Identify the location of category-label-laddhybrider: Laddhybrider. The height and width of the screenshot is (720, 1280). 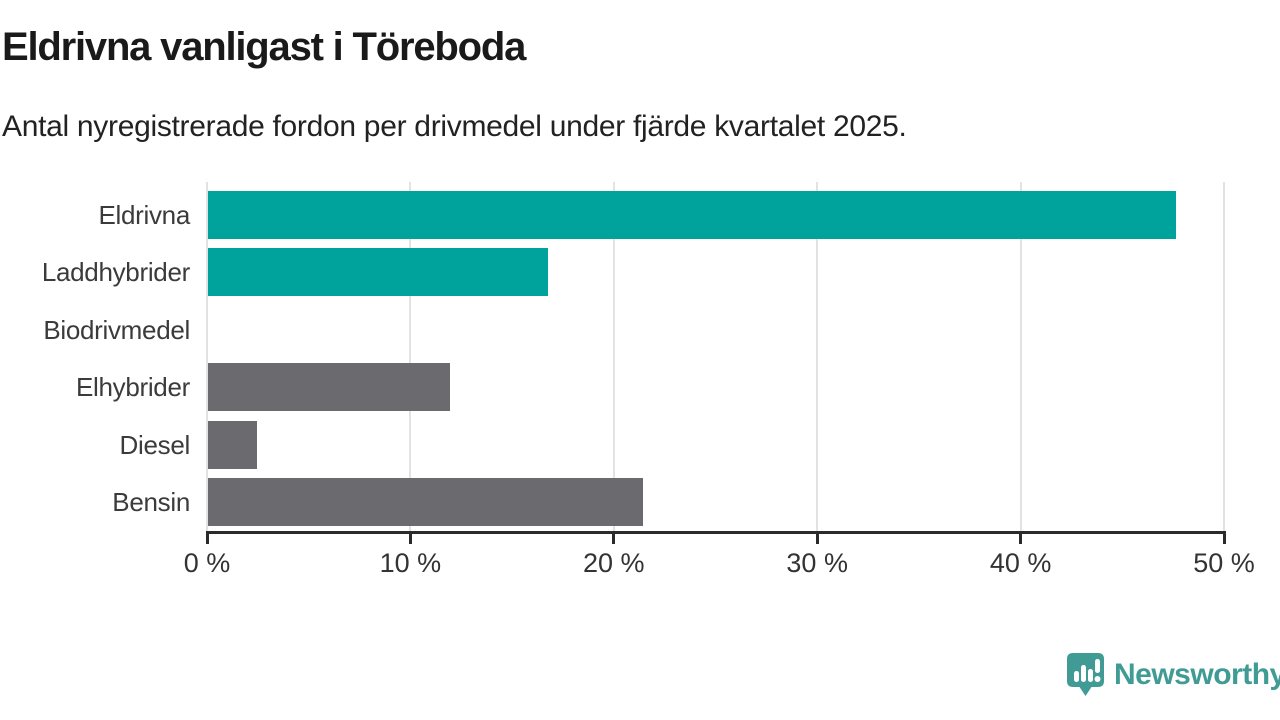
(115, 272).